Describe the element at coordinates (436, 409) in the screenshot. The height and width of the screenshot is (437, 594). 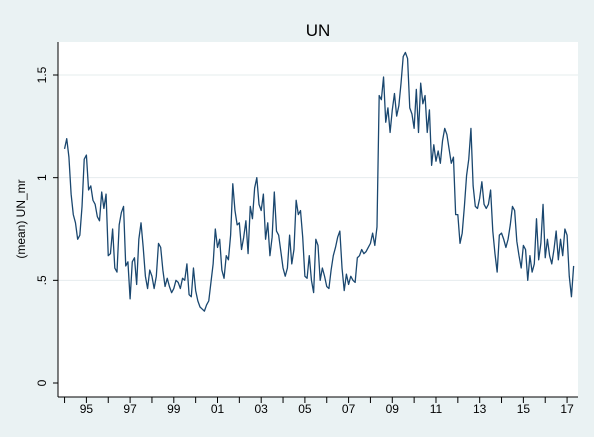
I see `x-tick-label: 11` at that location.